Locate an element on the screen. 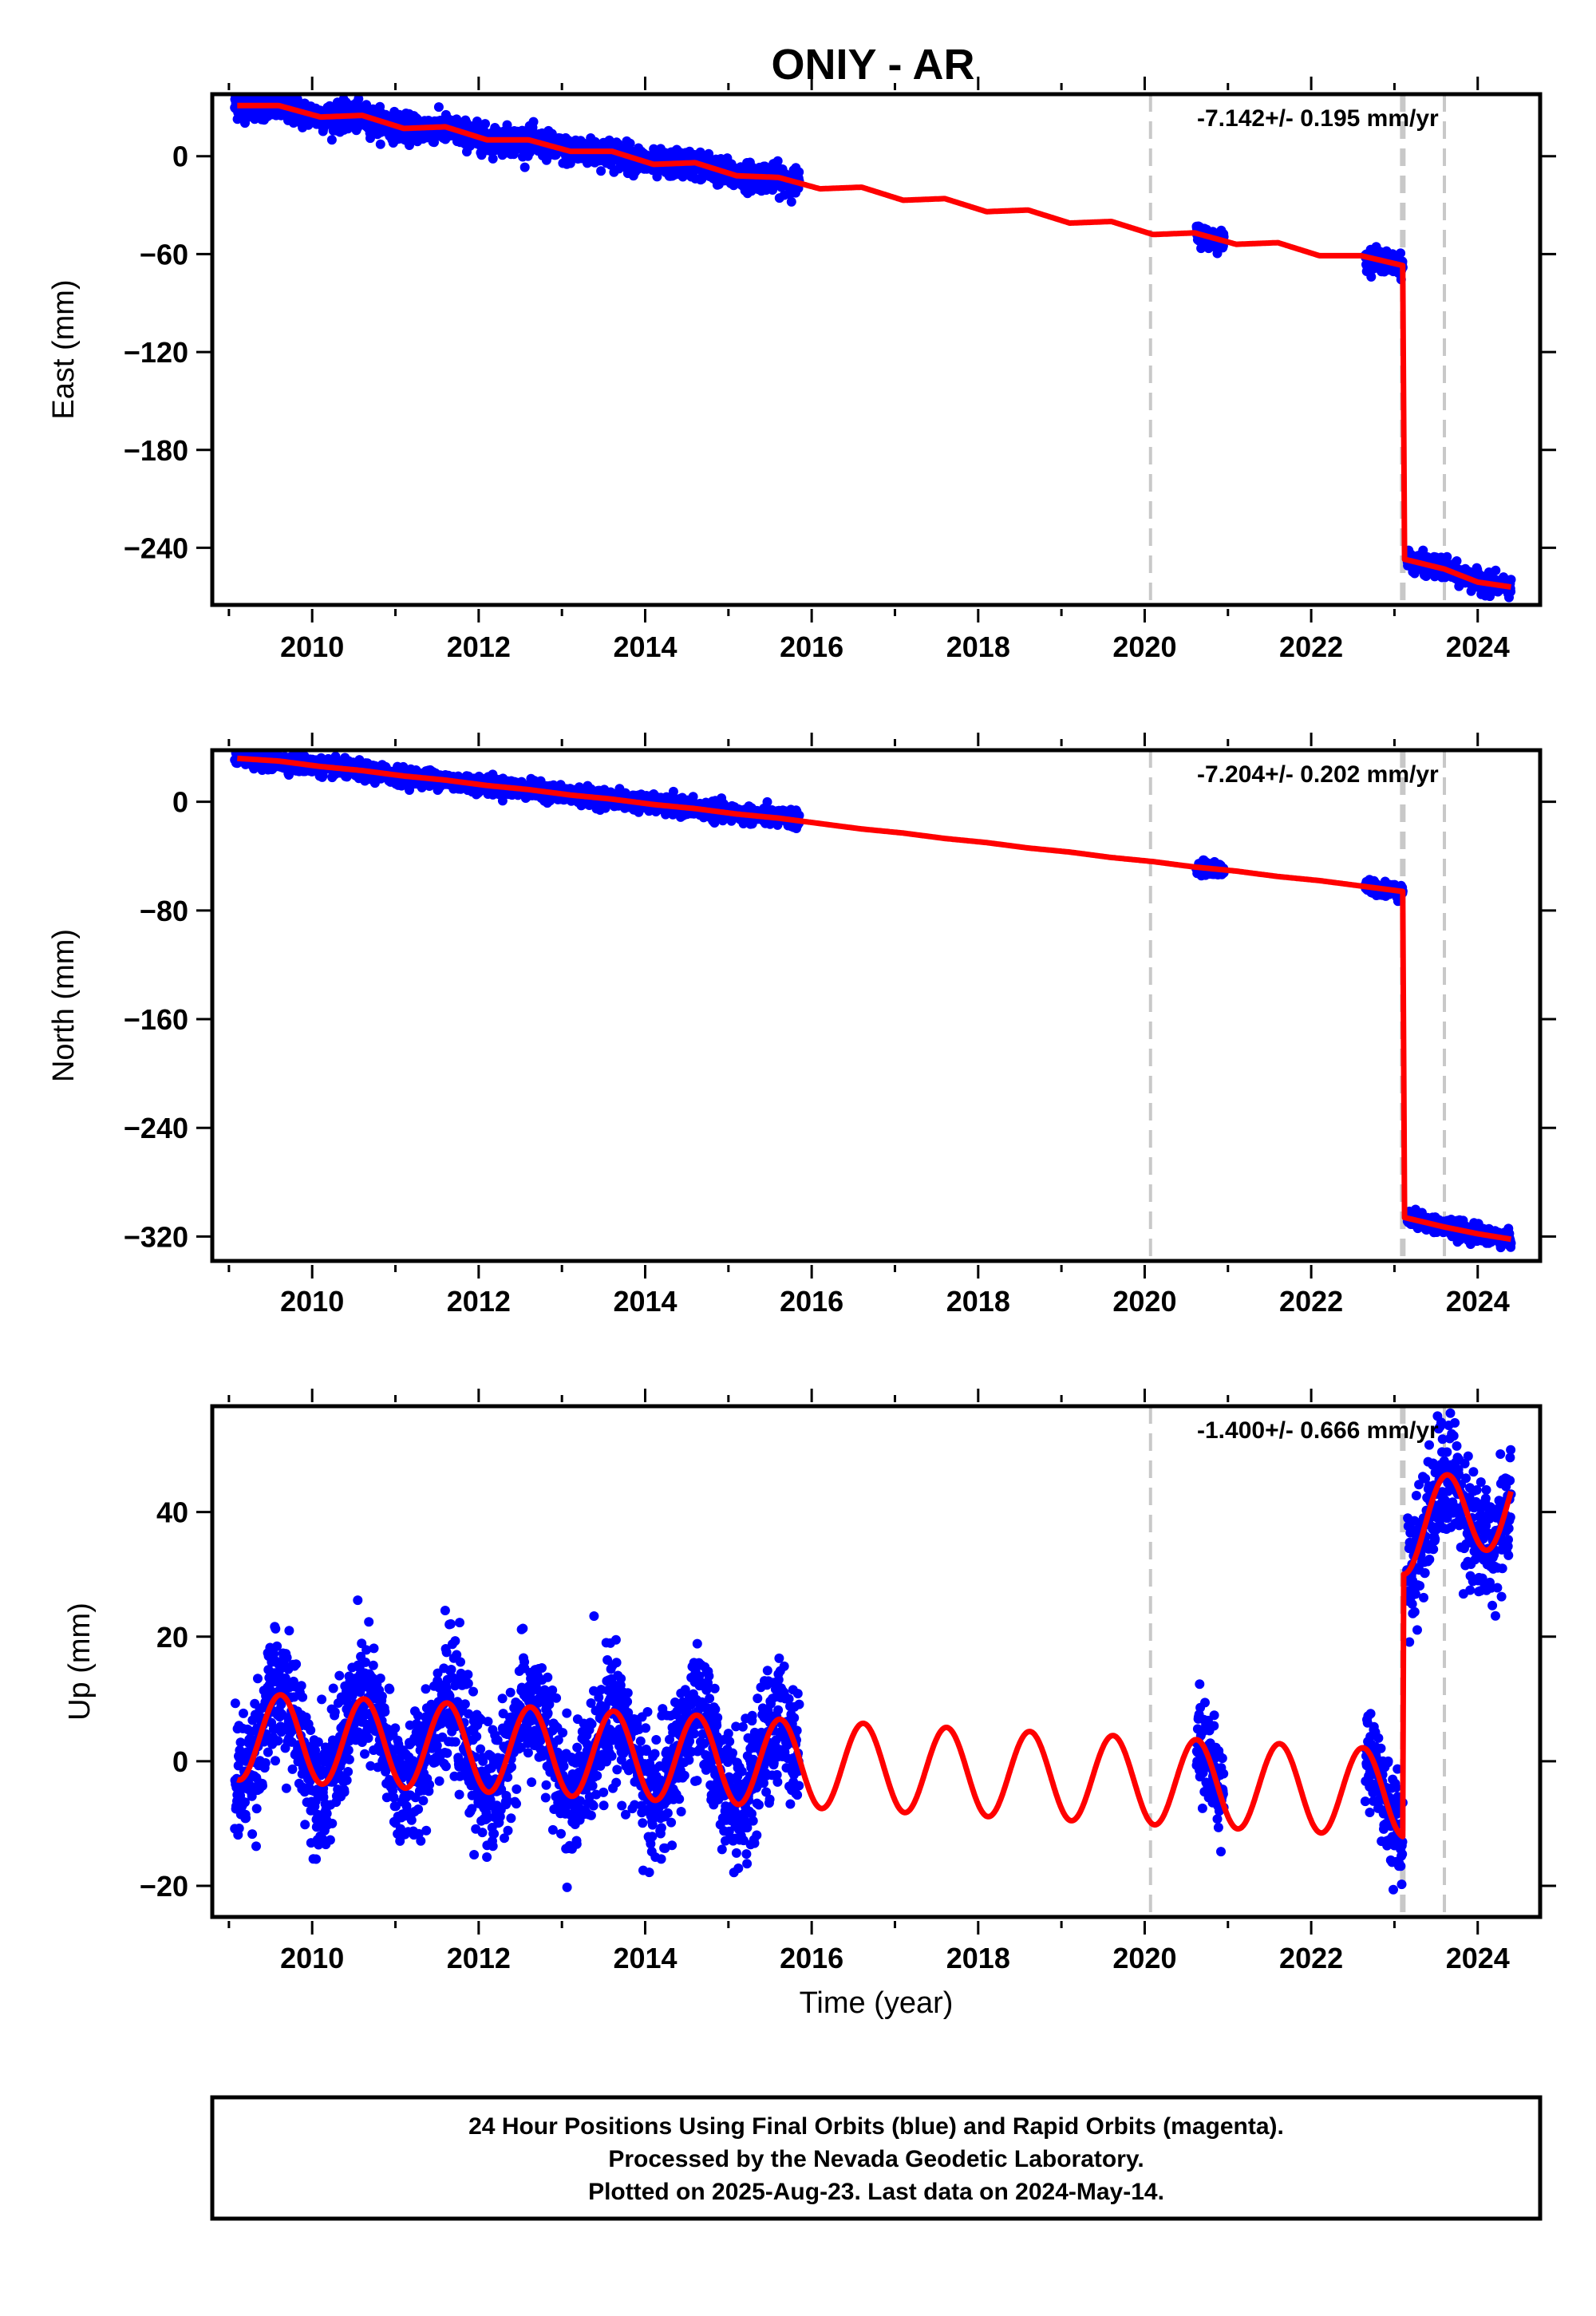 Image resolution: width=1596 pixels, height=2316 pixels. y-tick-label: −240 is located at coordinates (156, 548).